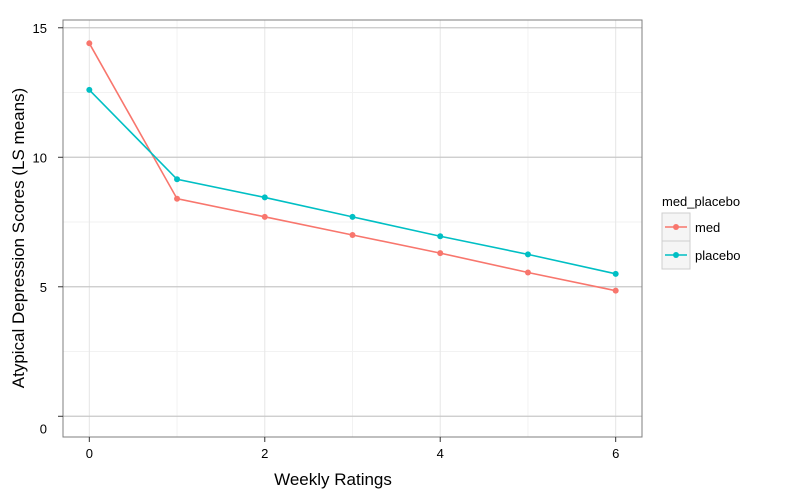  I want to click on x-tick-label: 4, so click(440, 453).